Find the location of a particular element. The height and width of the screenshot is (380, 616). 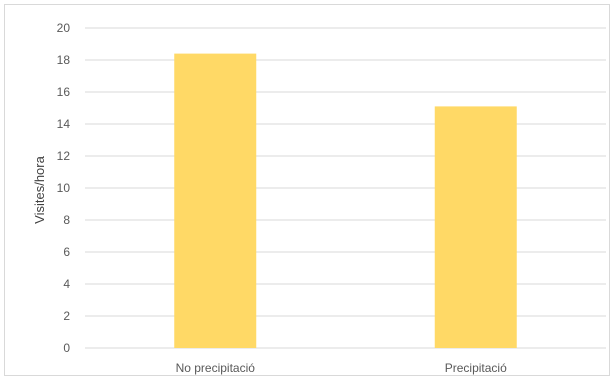

y-tick-label: 6 is located at coordinates (66, 252).